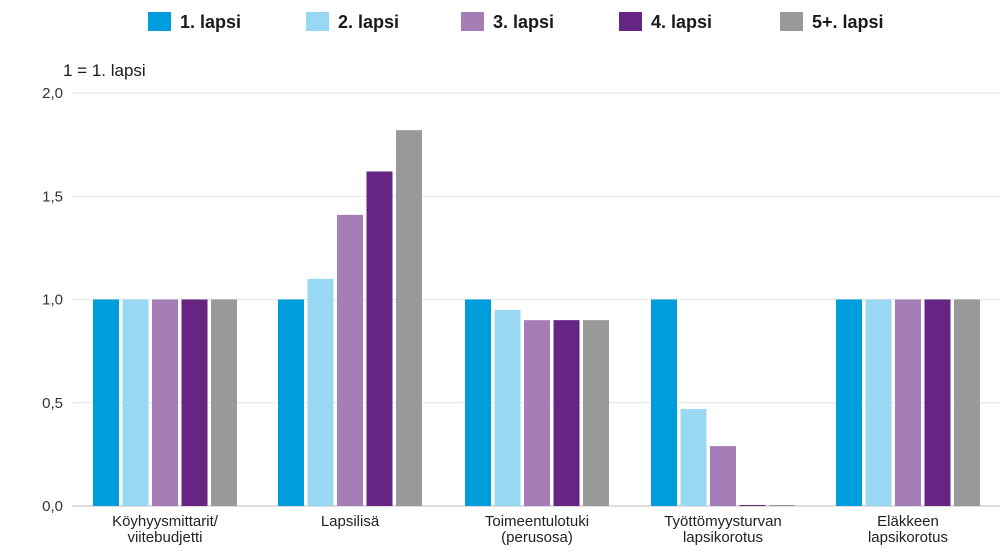 The height and width of the screenshot is (556, 1008). I want to click on x-category-label: Eläkkeen lapsikorotus, so click(908, 529).